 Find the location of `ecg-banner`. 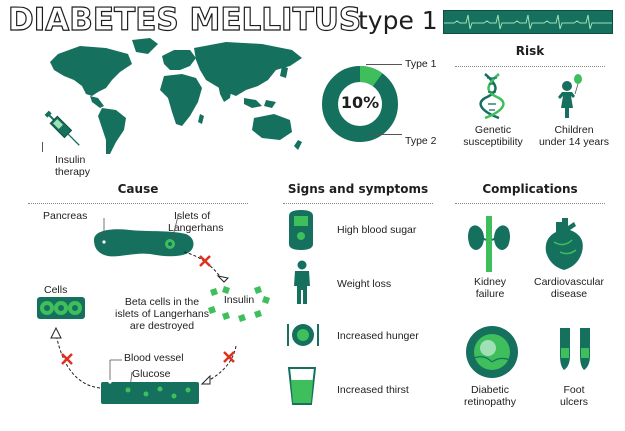

ecg-banner is located at coordinates (528, 22).